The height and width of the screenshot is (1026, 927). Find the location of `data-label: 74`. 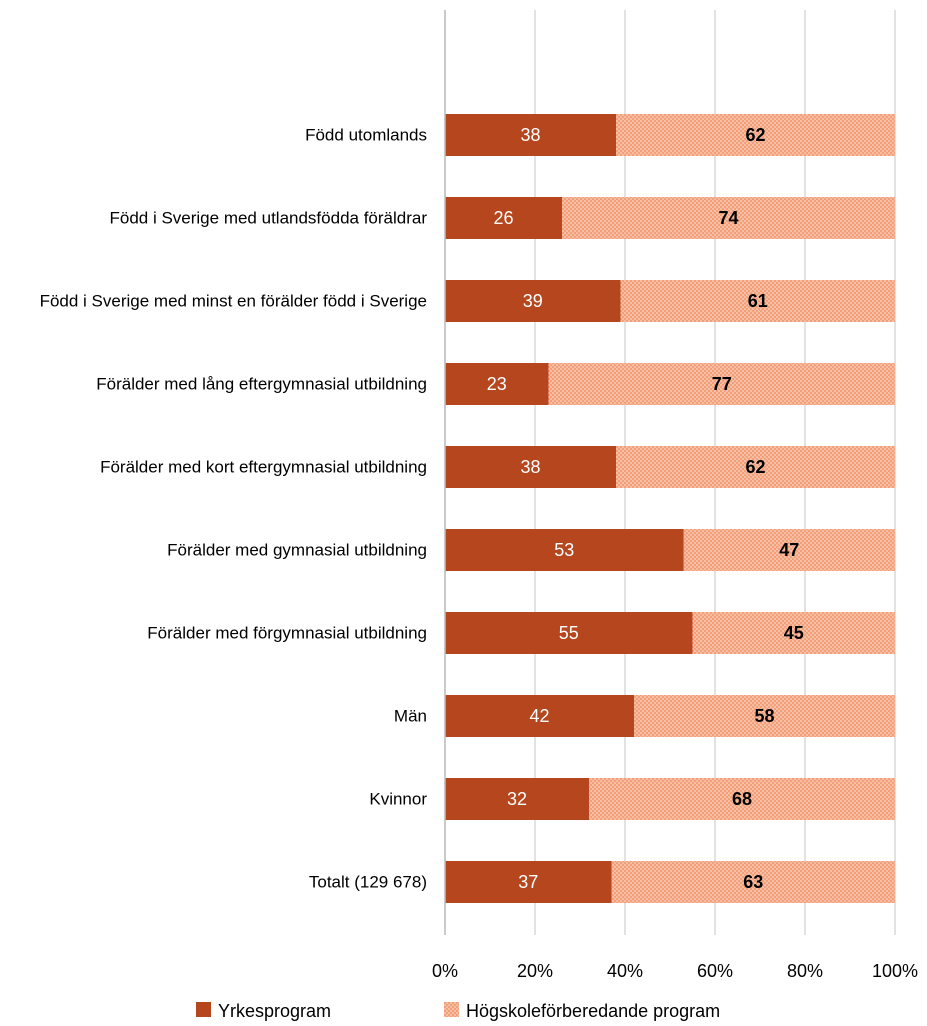

data-label: 74 is located at coordinates (728, 218).